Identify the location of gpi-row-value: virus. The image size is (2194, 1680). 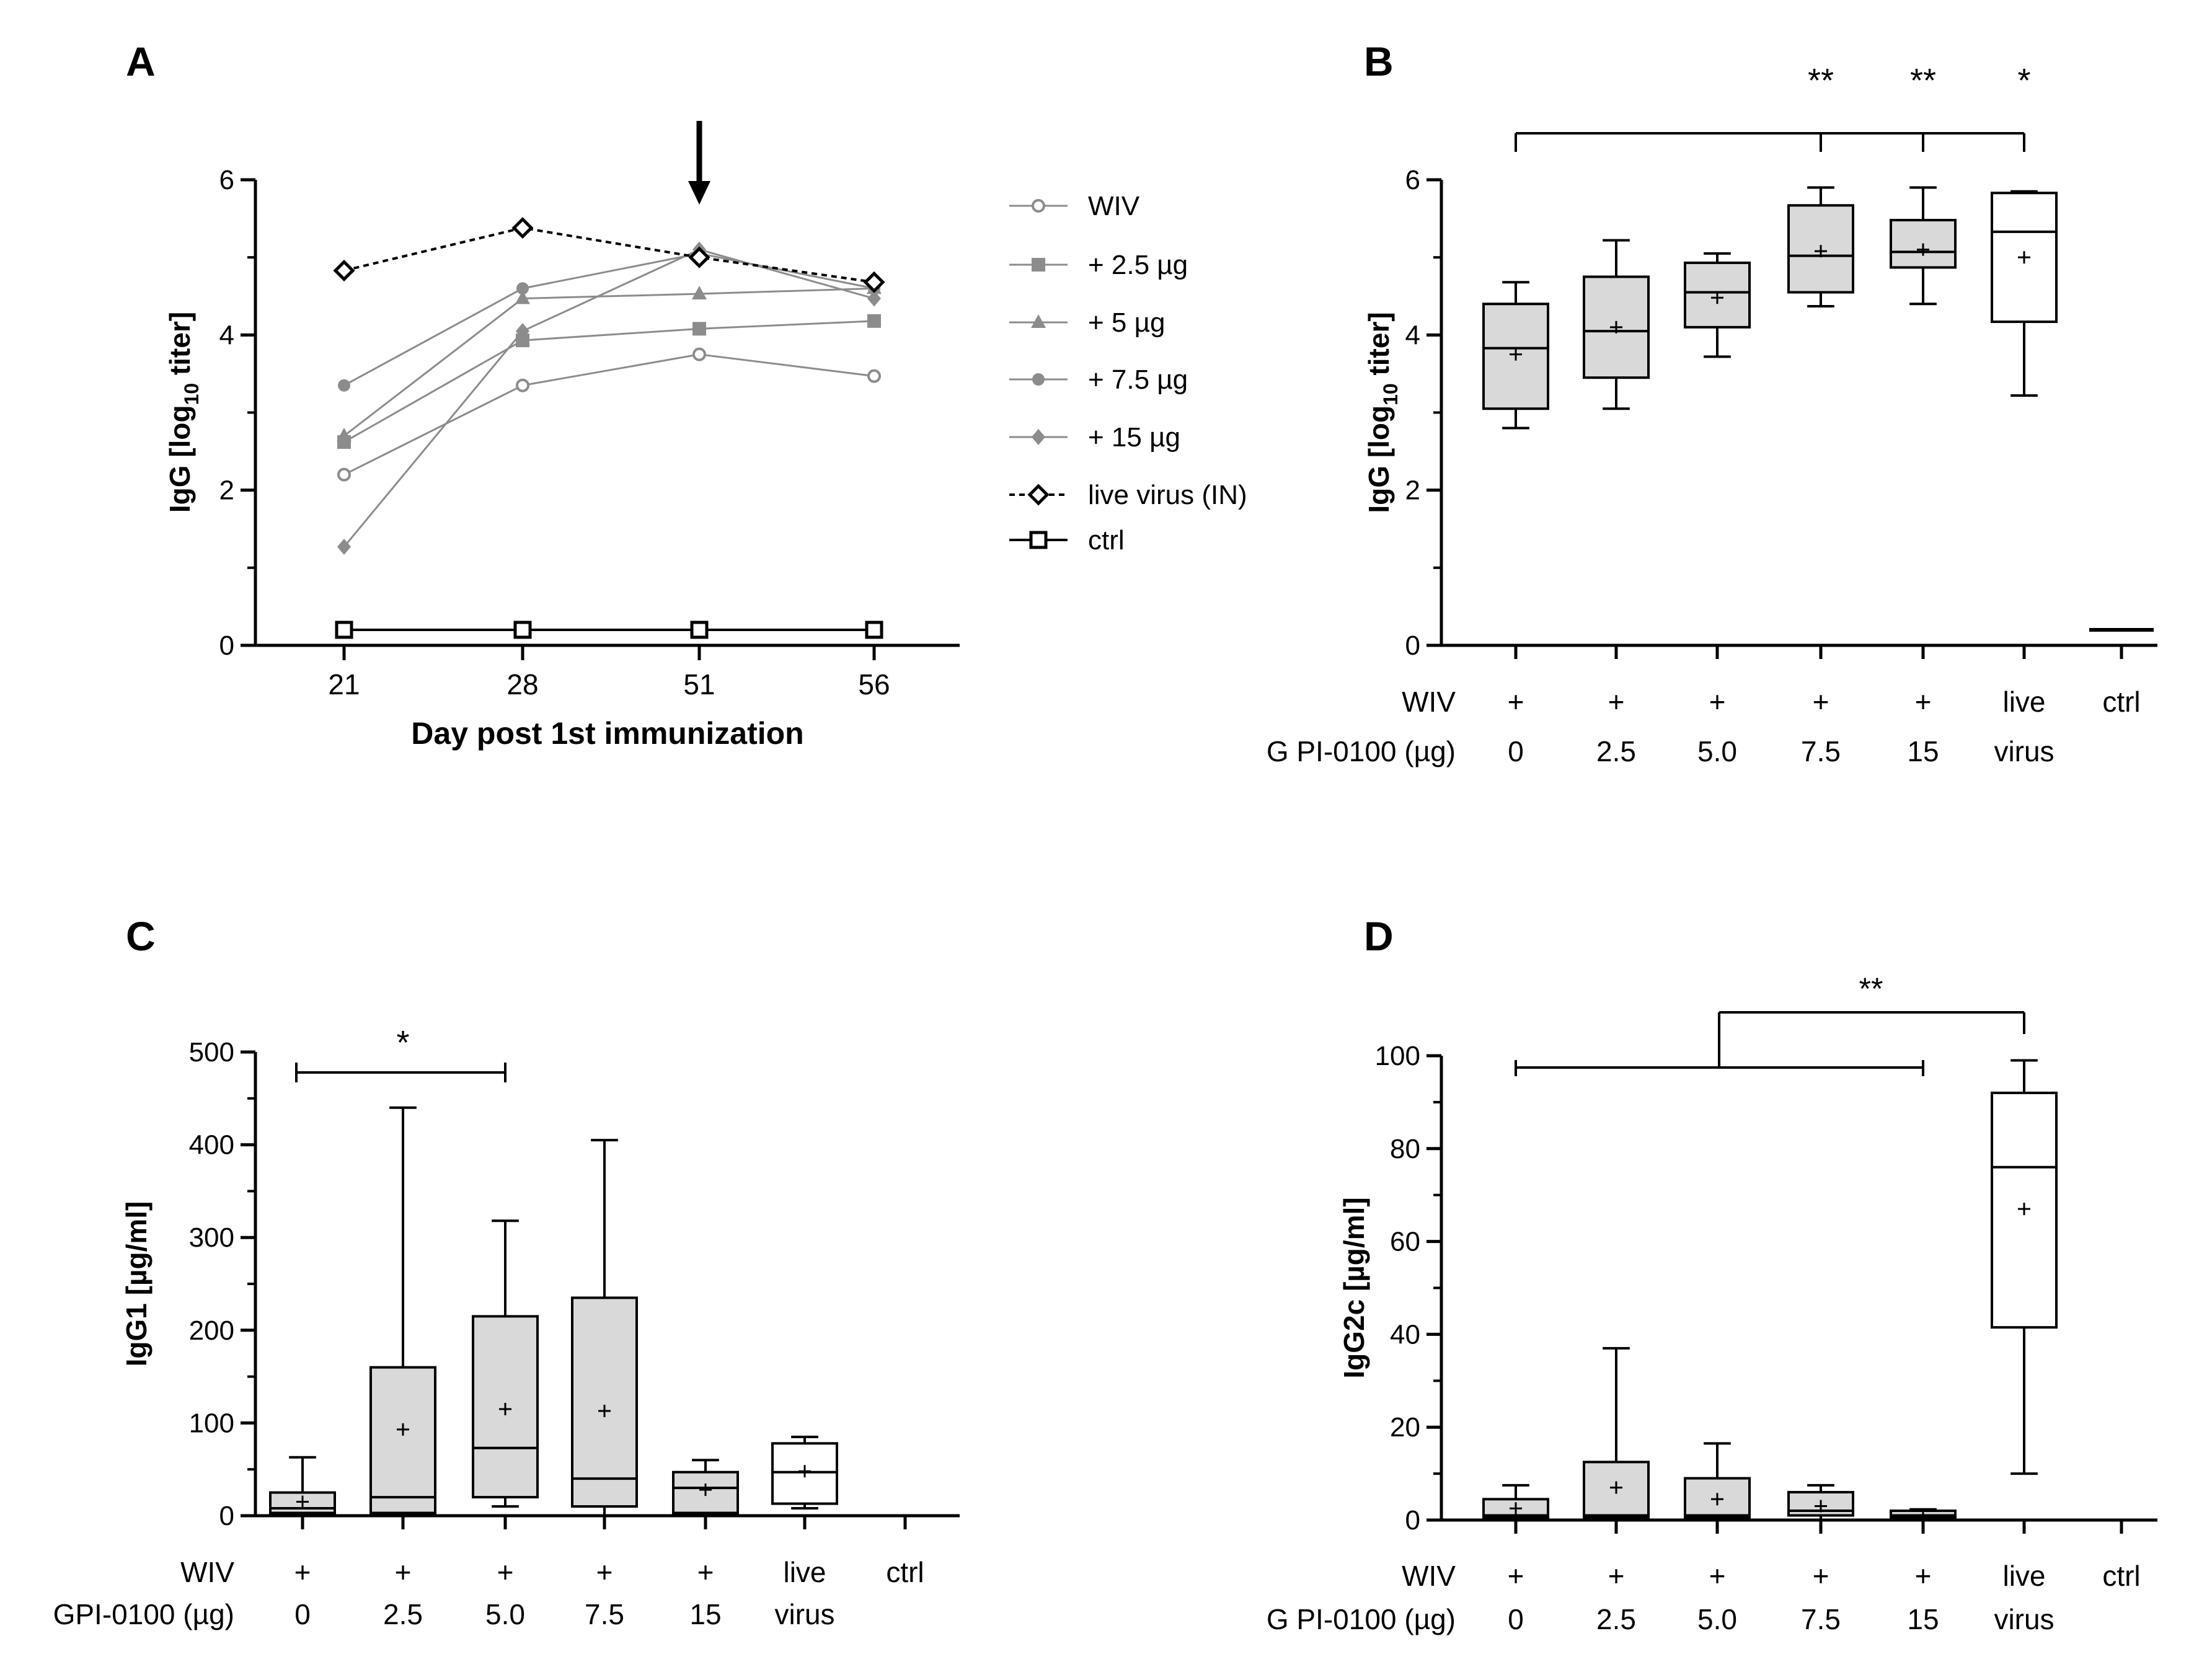
(2024, 1619).